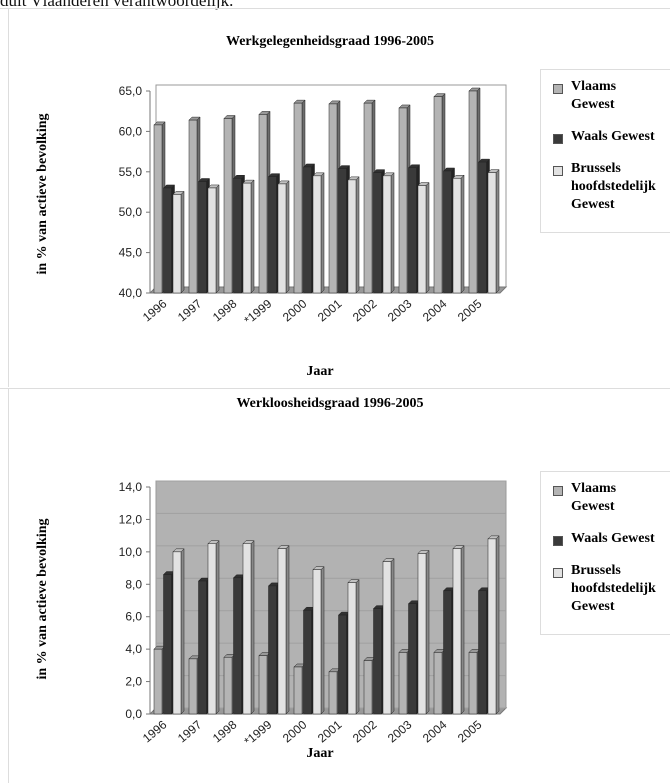 This screenshot has height=783, width=670. I want to click on chart-title: Werkloosheidsgraad 1996-2005, so click(329, 403).